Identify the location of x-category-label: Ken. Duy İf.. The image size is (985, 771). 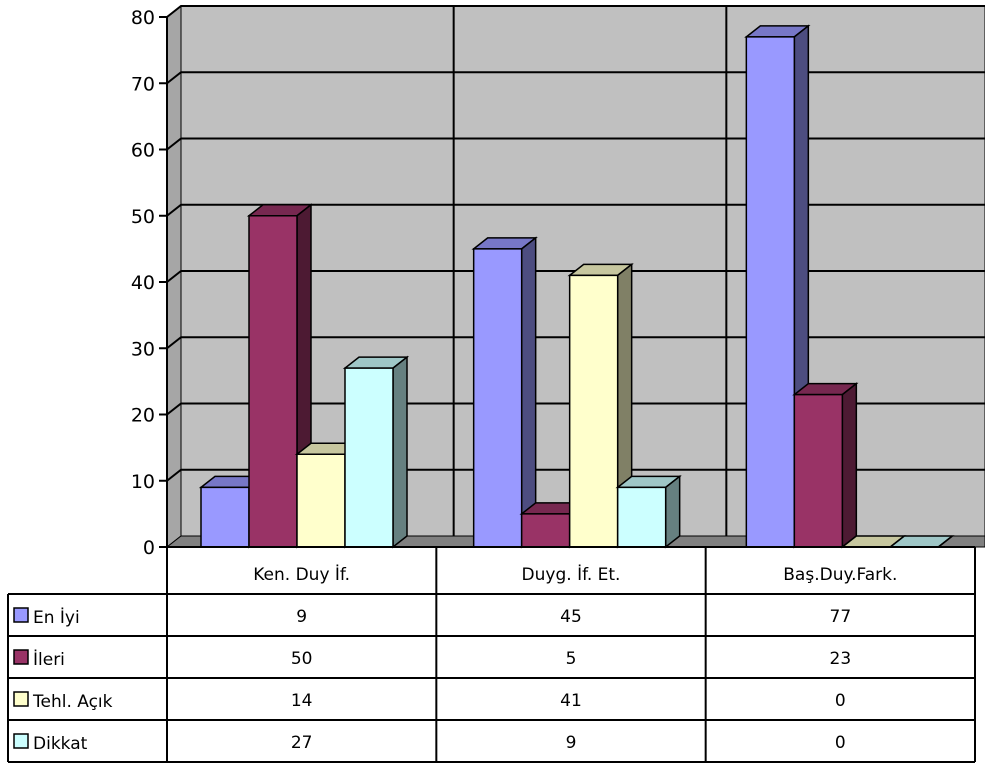
(301, 574).